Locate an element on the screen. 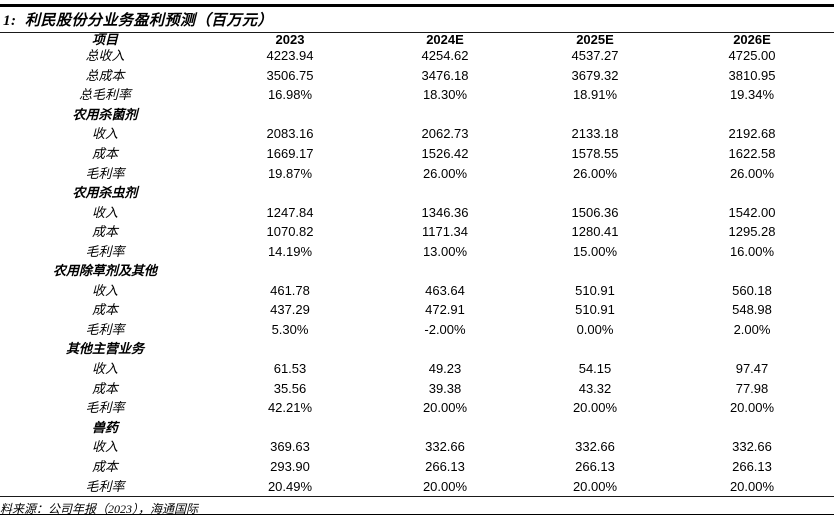  table-row: 成本 1070.82 1171.34 1280.41 1295.28 is located at coordinates (417, 232).